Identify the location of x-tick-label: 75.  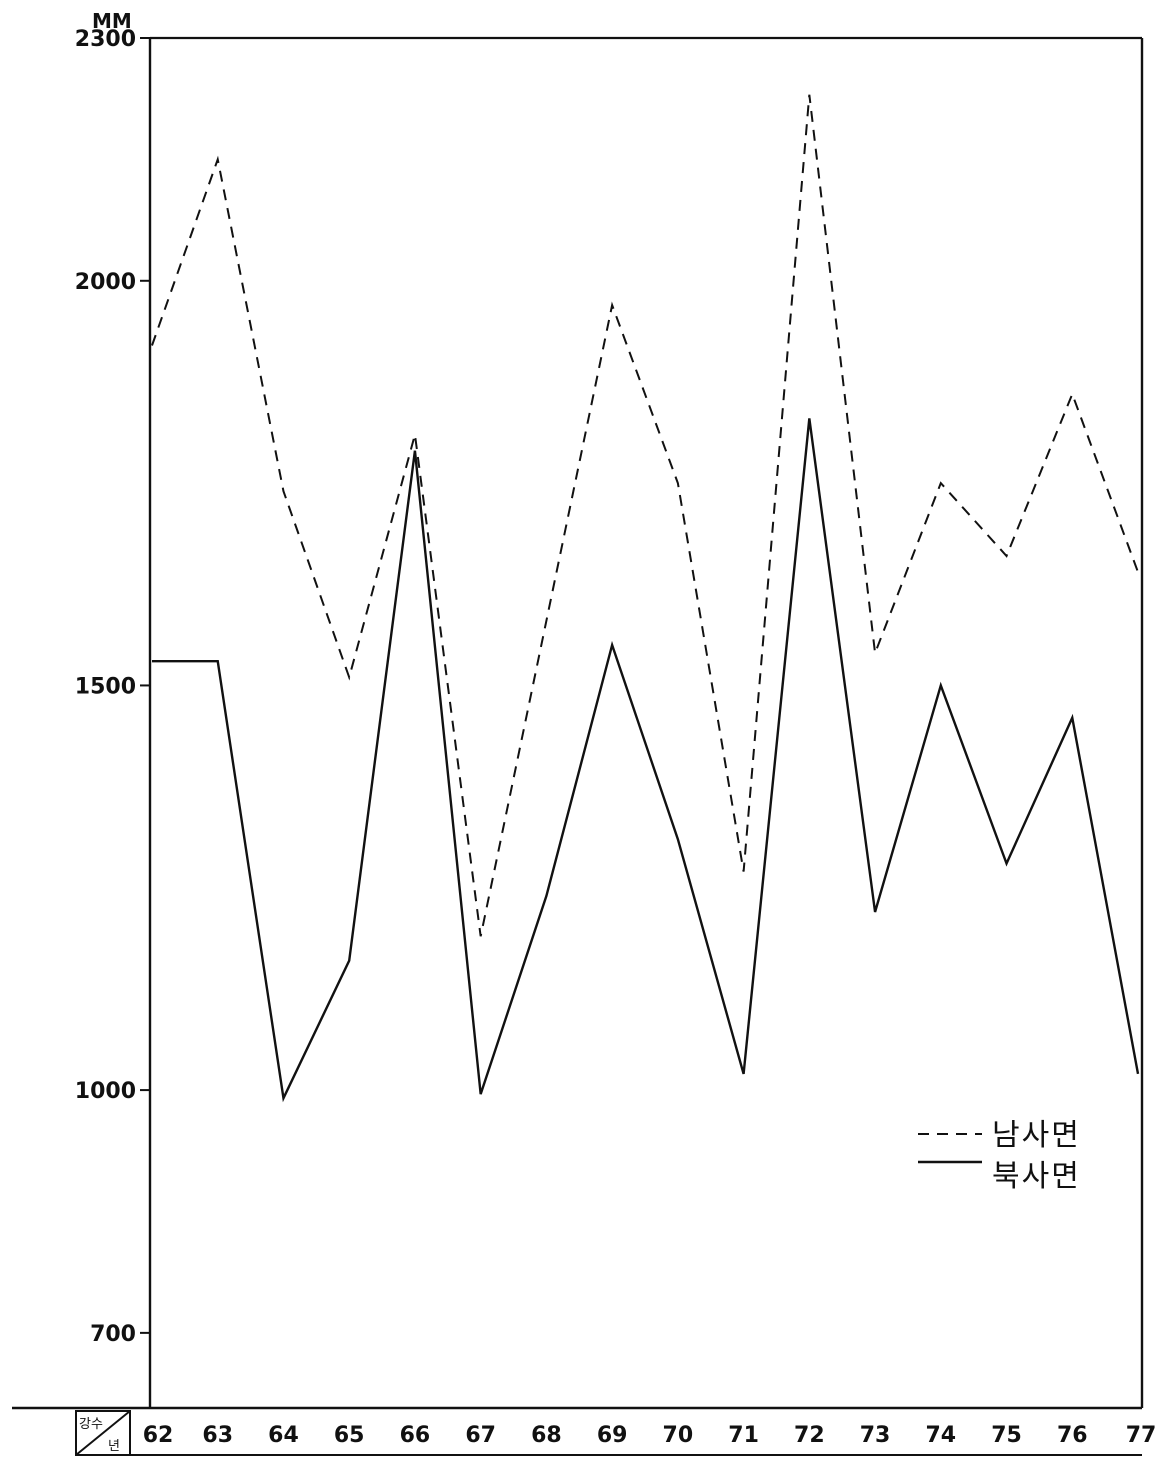
(1006, 1435).